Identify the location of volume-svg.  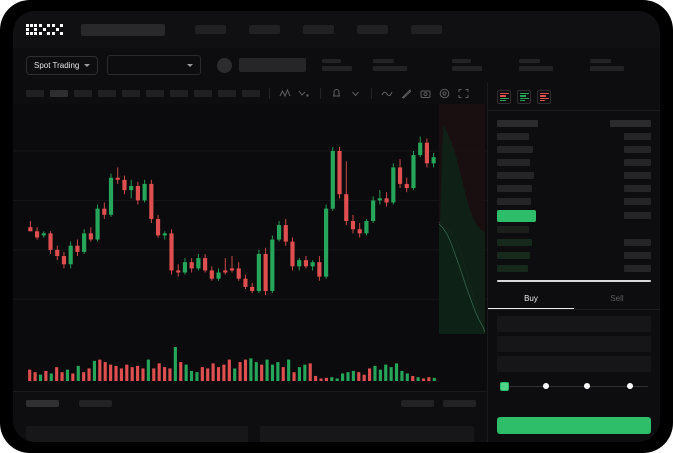
(232, 364).